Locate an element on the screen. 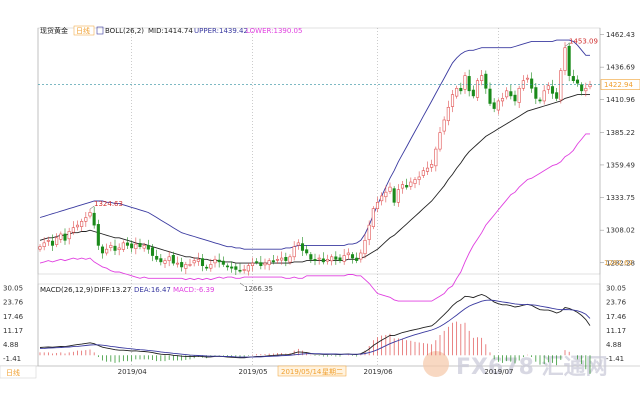 Image resolution: width=640 pixels, height=400 pixels. instrument-title: 现货黄金 is located at coordinates (54, 30).